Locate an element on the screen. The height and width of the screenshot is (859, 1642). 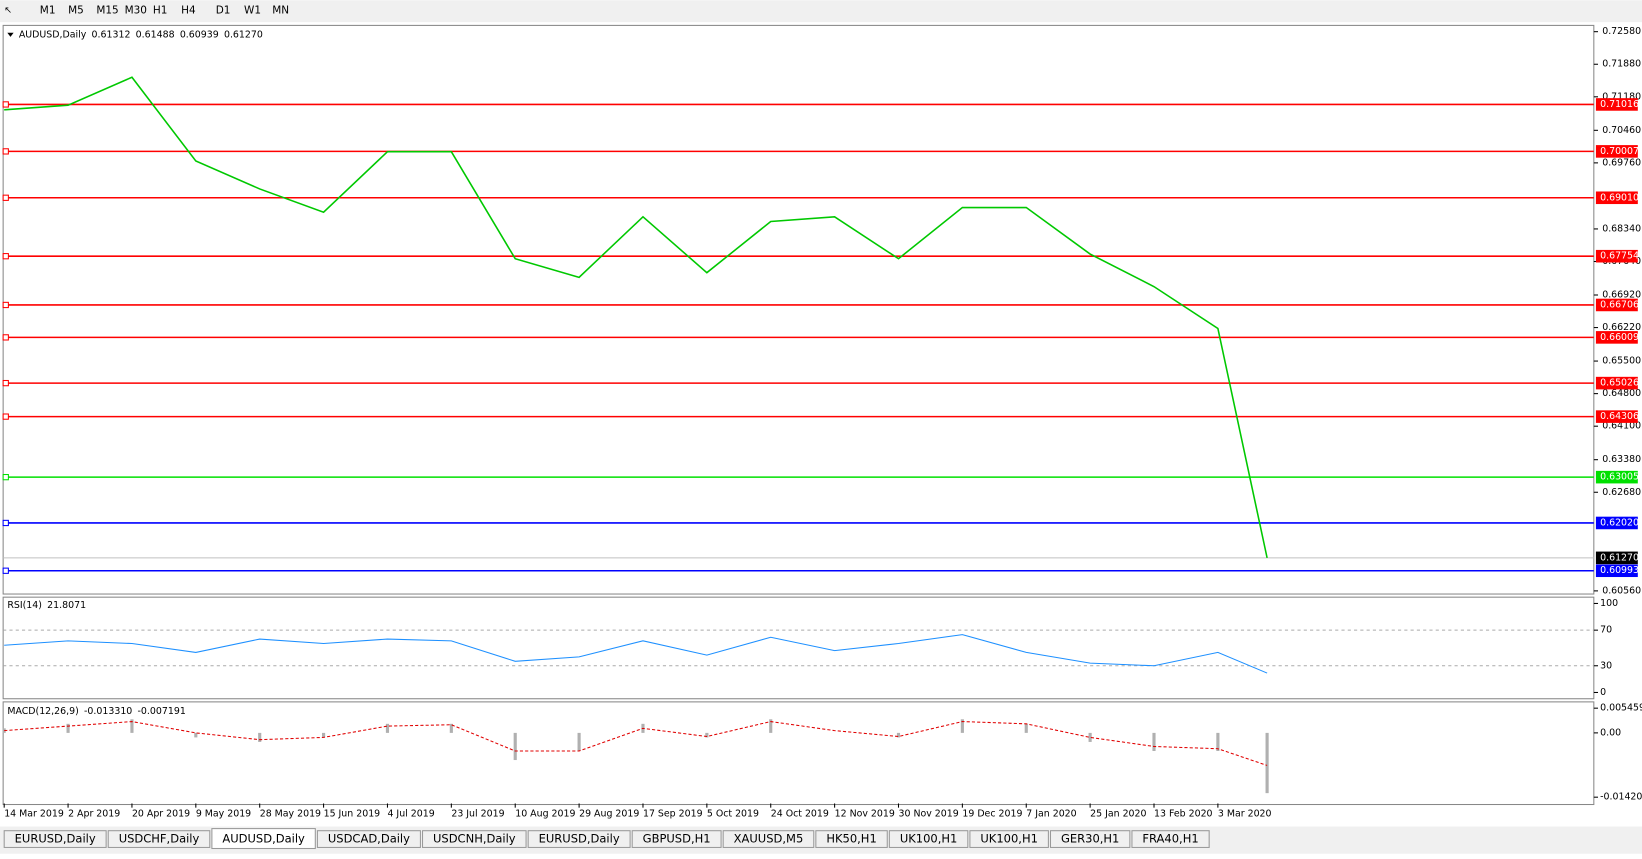
timeframe-button: W1 is located at coordinates (252, 11).